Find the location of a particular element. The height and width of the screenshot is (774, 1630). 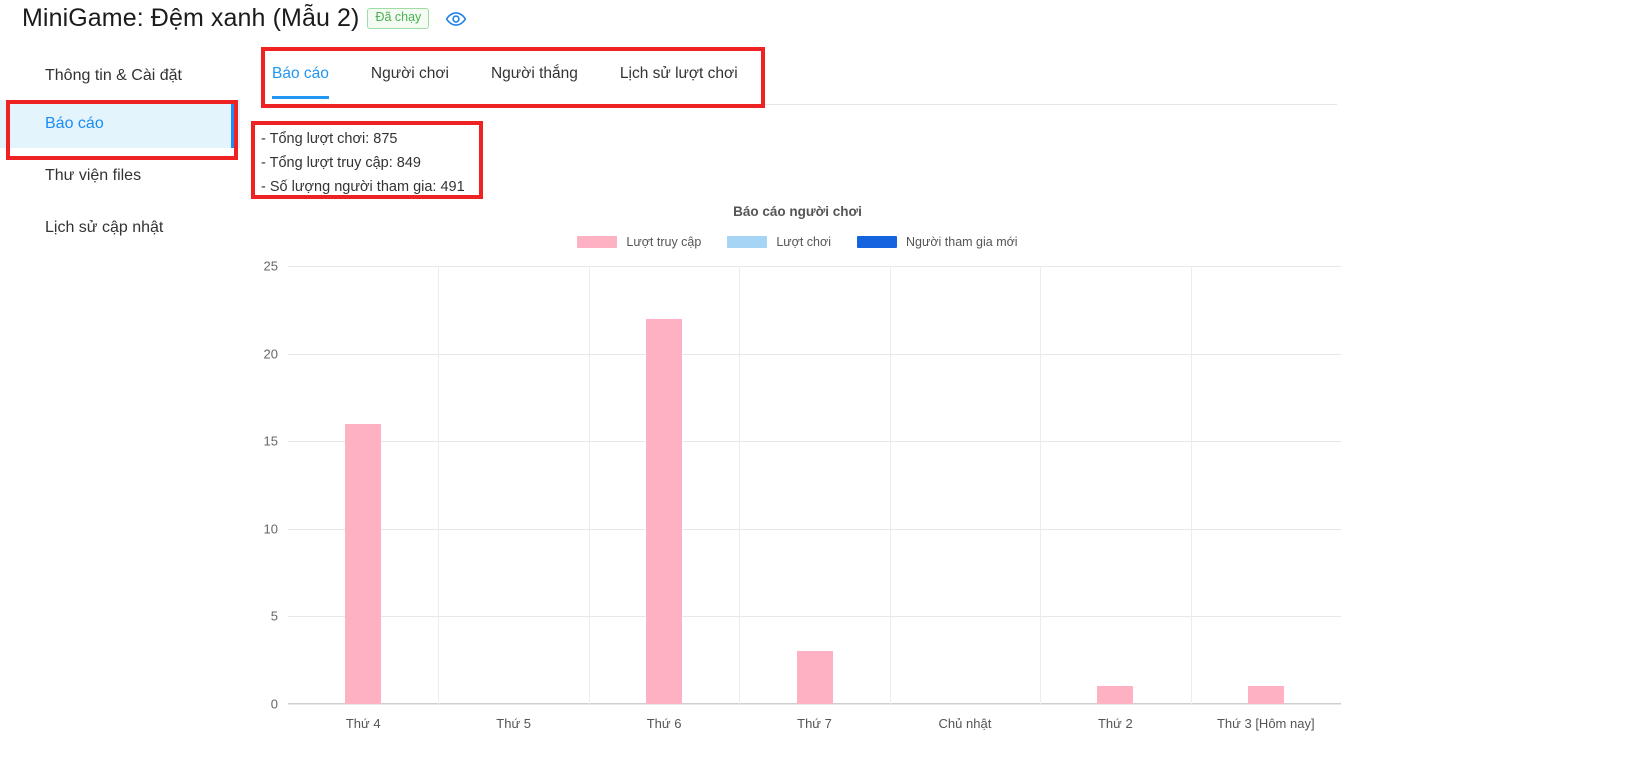

tab-lich-su-luot-choi: Lịch sử lượt chơi is located at coordinates (679, 77).